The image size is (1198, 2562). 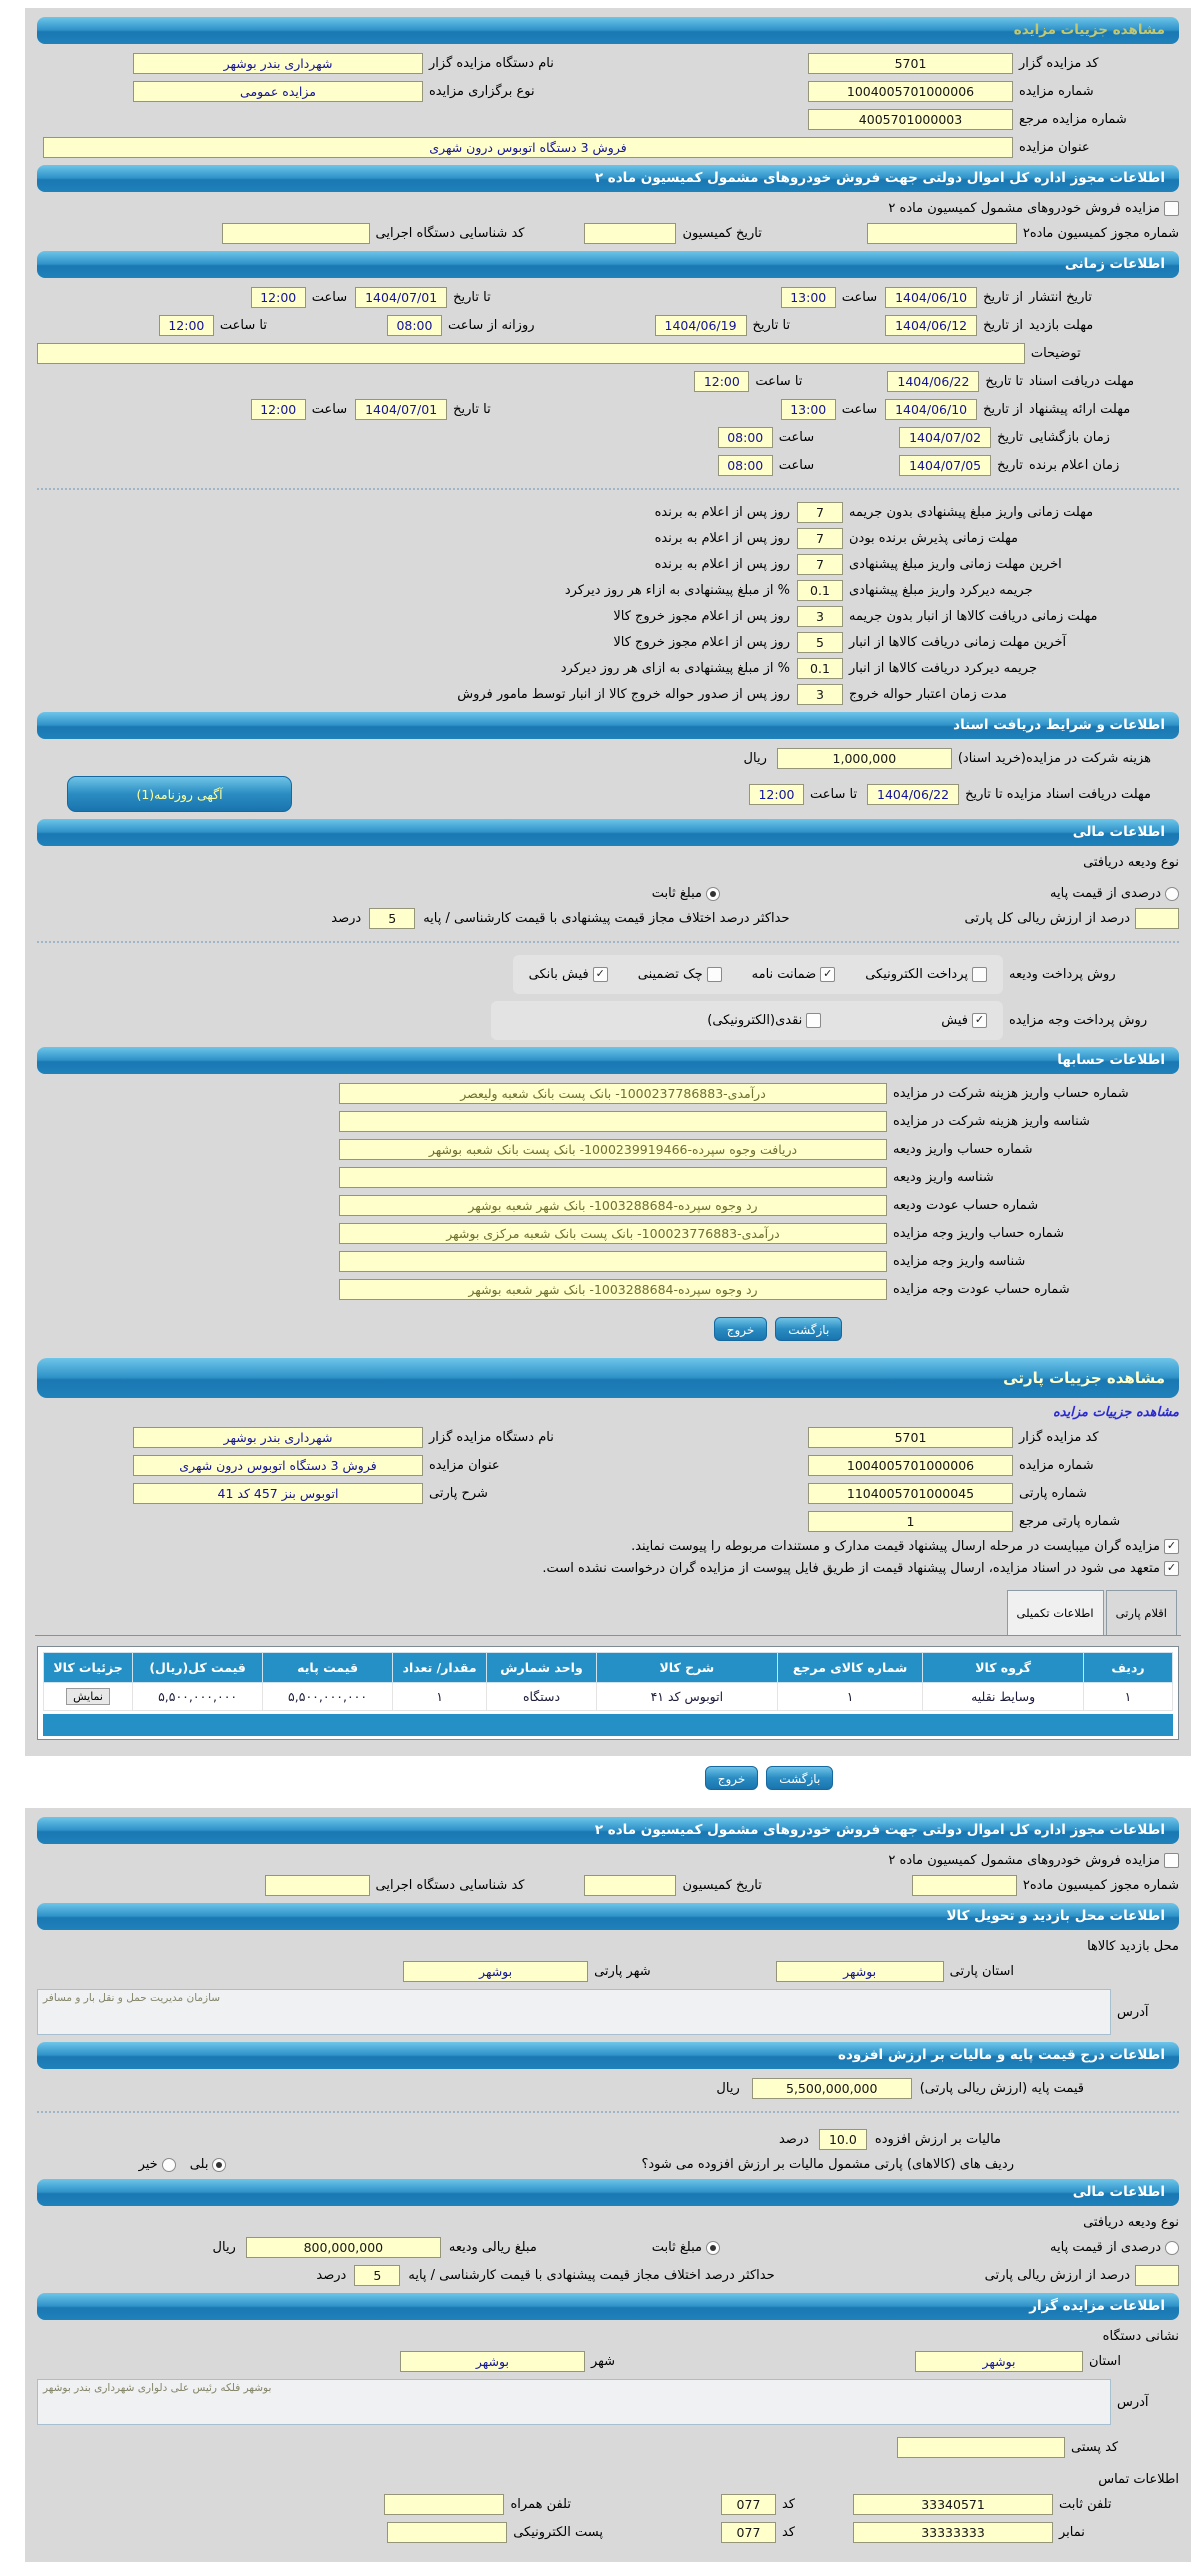 I want to click on publish-to-time, so click(x=278, y=297).